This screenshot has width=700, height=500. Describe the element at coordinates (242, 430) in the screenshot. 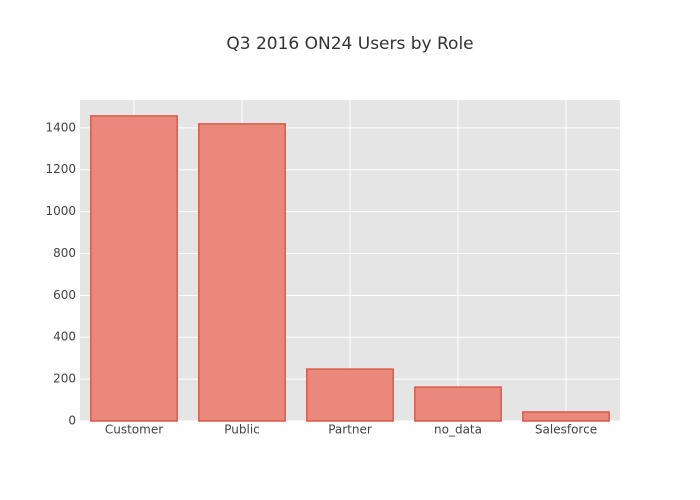

I see `x-tick-label: Public` at that location.